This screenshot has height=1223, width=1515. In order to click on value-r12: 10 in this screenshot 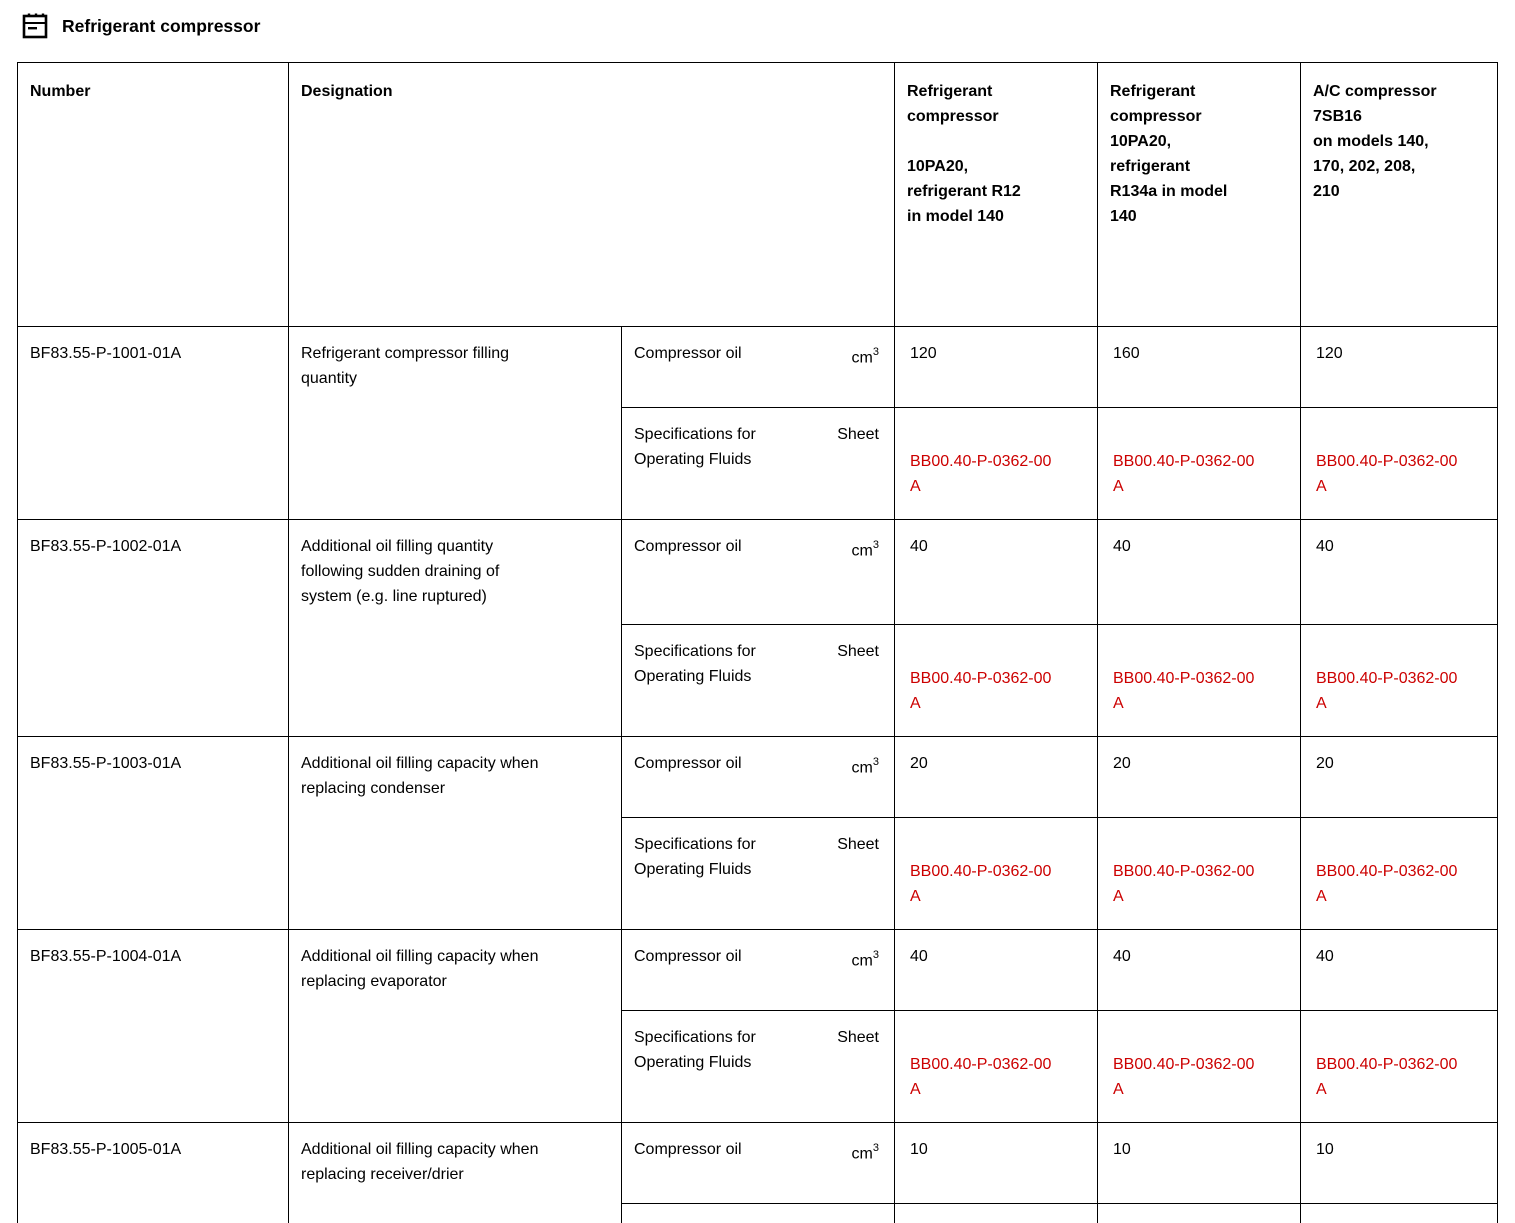, I will do `click(995, 1163)`.